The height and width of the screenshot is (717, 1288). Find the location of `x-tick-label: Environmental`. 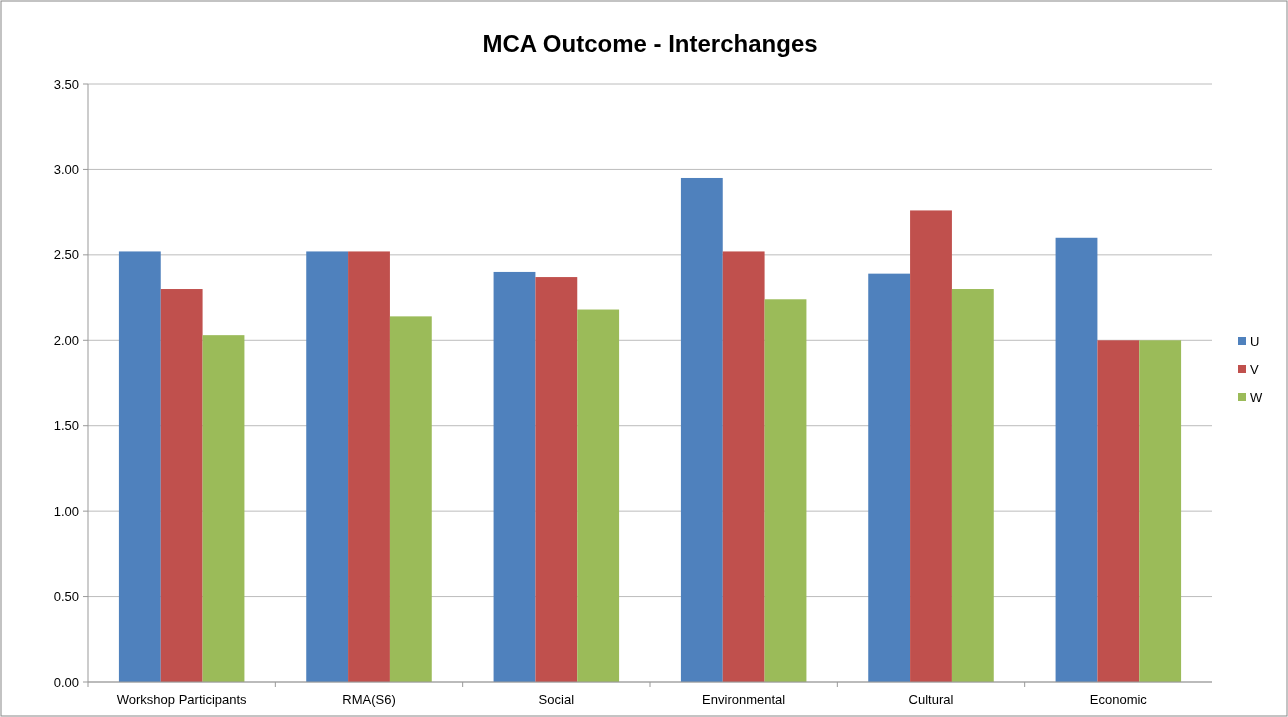

x-tick-label: Environmental is located at coordinates (744, 699).